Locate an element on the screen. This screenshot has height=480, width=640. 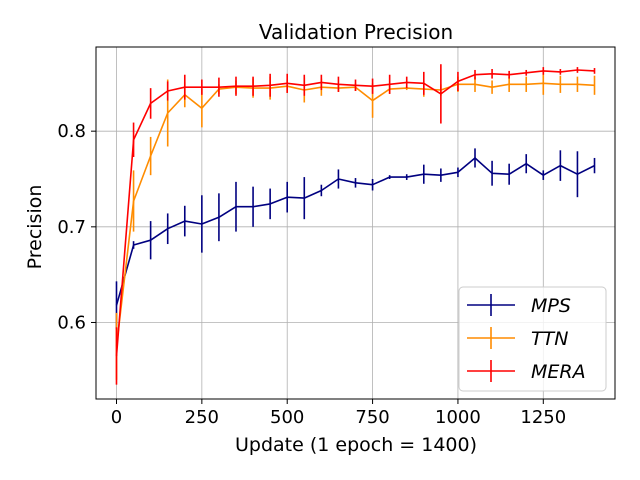
x-tick-label: 750 is located at coordinates (372, 417).